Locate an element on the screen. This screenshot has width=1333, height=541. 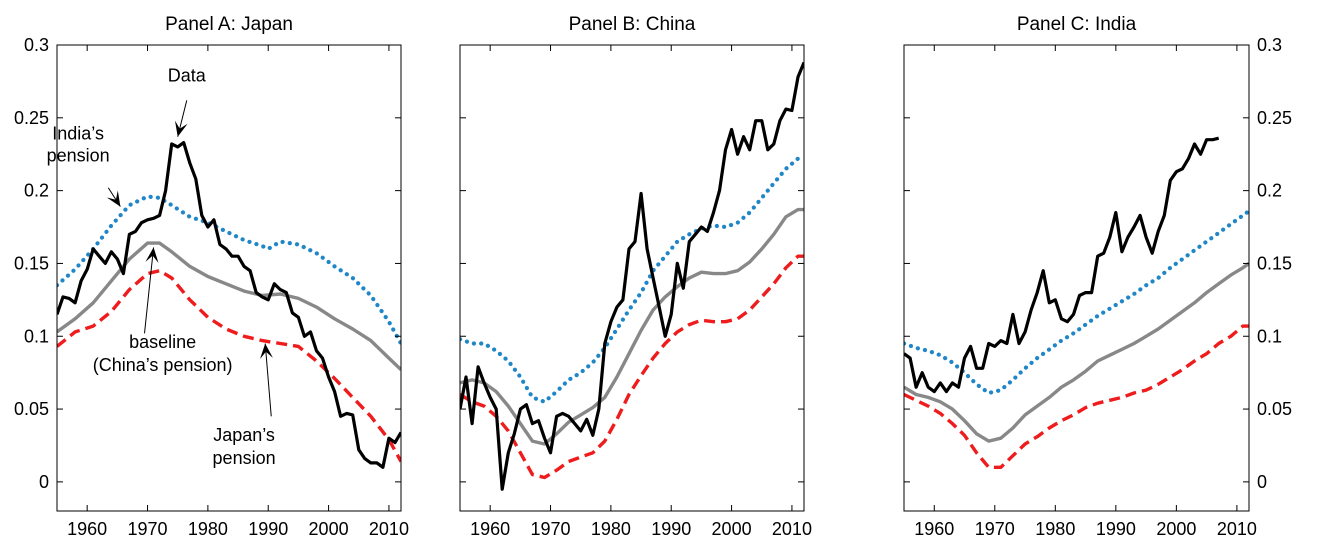
annotation: Data is located at coordinates (187, 101).